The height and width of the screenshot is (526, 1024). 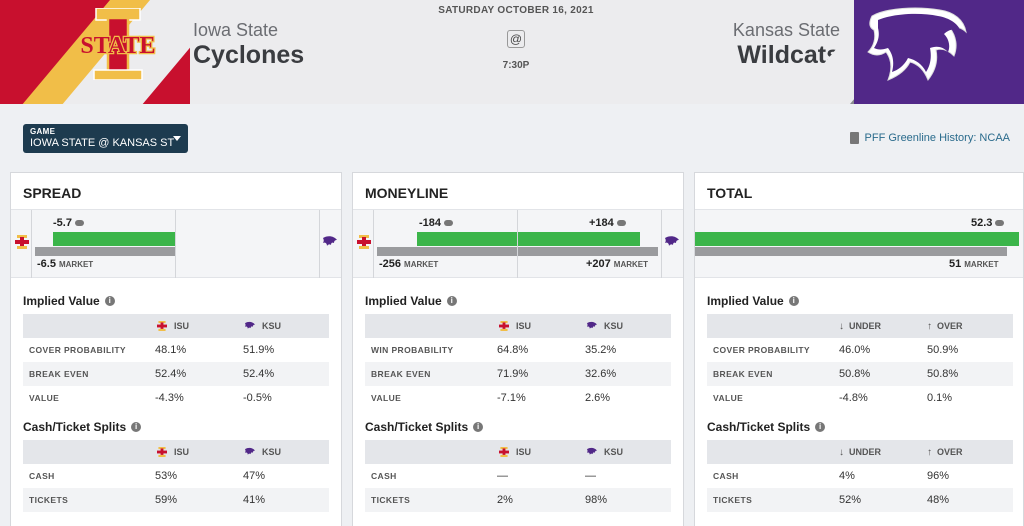 I want to click on table-row: COVER PROBABILITY 46.0% 50.9%, so click(x=860, y=350).